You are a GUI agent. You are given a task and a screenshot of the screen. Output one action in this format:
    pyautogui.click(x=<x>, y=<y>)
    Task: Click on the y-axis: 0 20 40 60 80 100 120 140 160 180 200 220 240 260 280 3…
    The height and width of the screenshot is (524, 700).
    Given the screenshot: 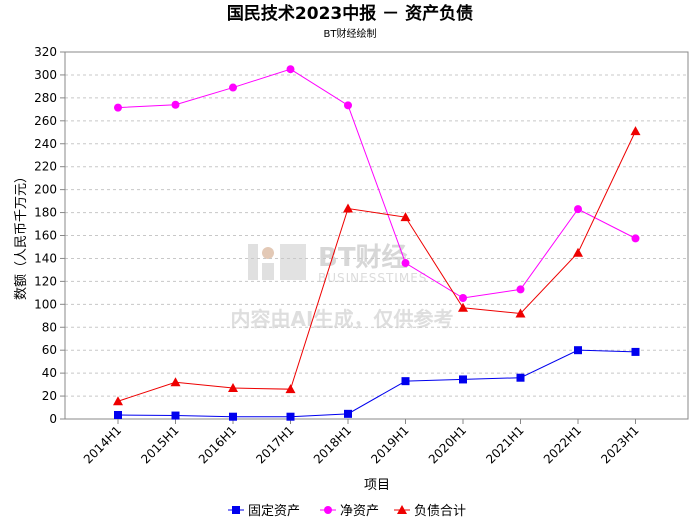 What is the action you would take?
    pyautogui.click(x=49, y=235)
    